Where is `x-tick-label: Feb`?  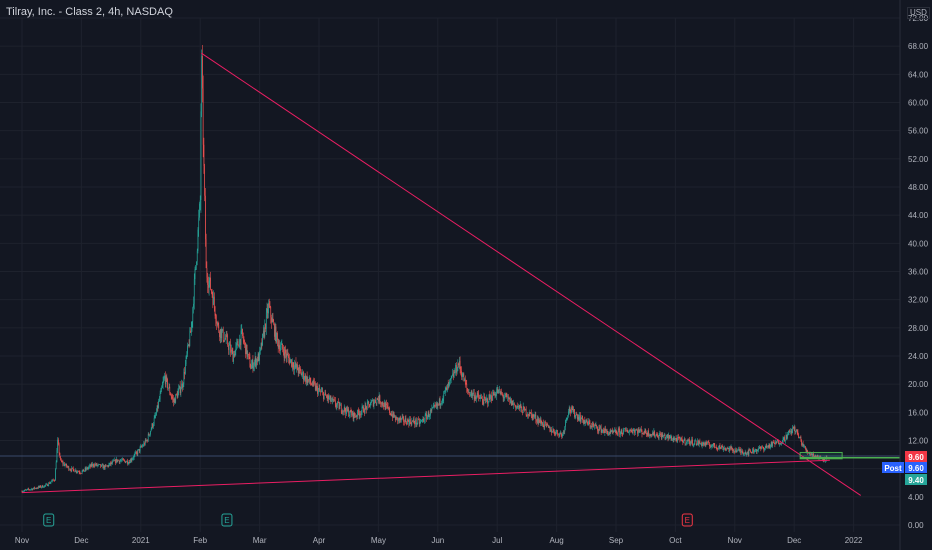 x-tick-label: Feb is located at coordinates (200, 540).